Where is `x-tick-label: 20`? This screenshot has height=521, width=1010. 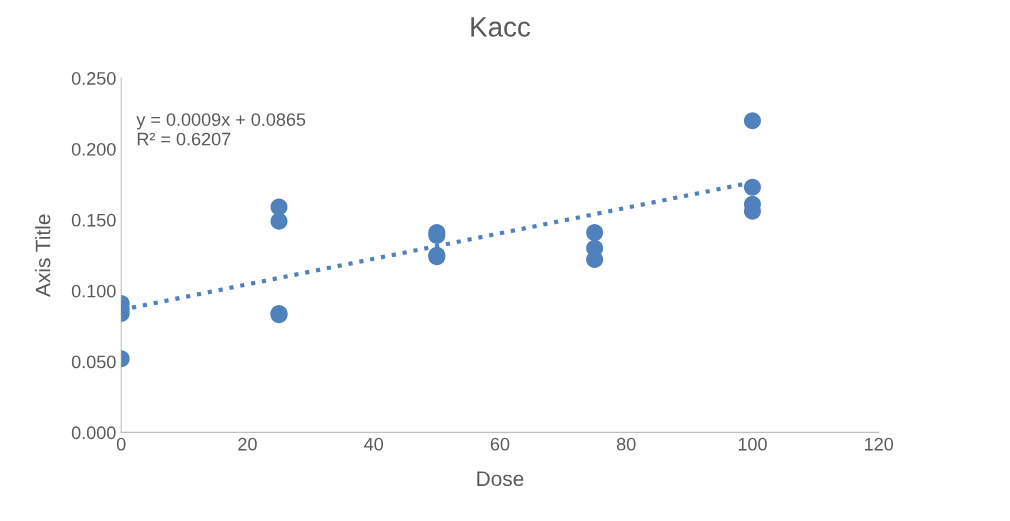 x-tick-label: 20 is located at coordinates (247, 444).